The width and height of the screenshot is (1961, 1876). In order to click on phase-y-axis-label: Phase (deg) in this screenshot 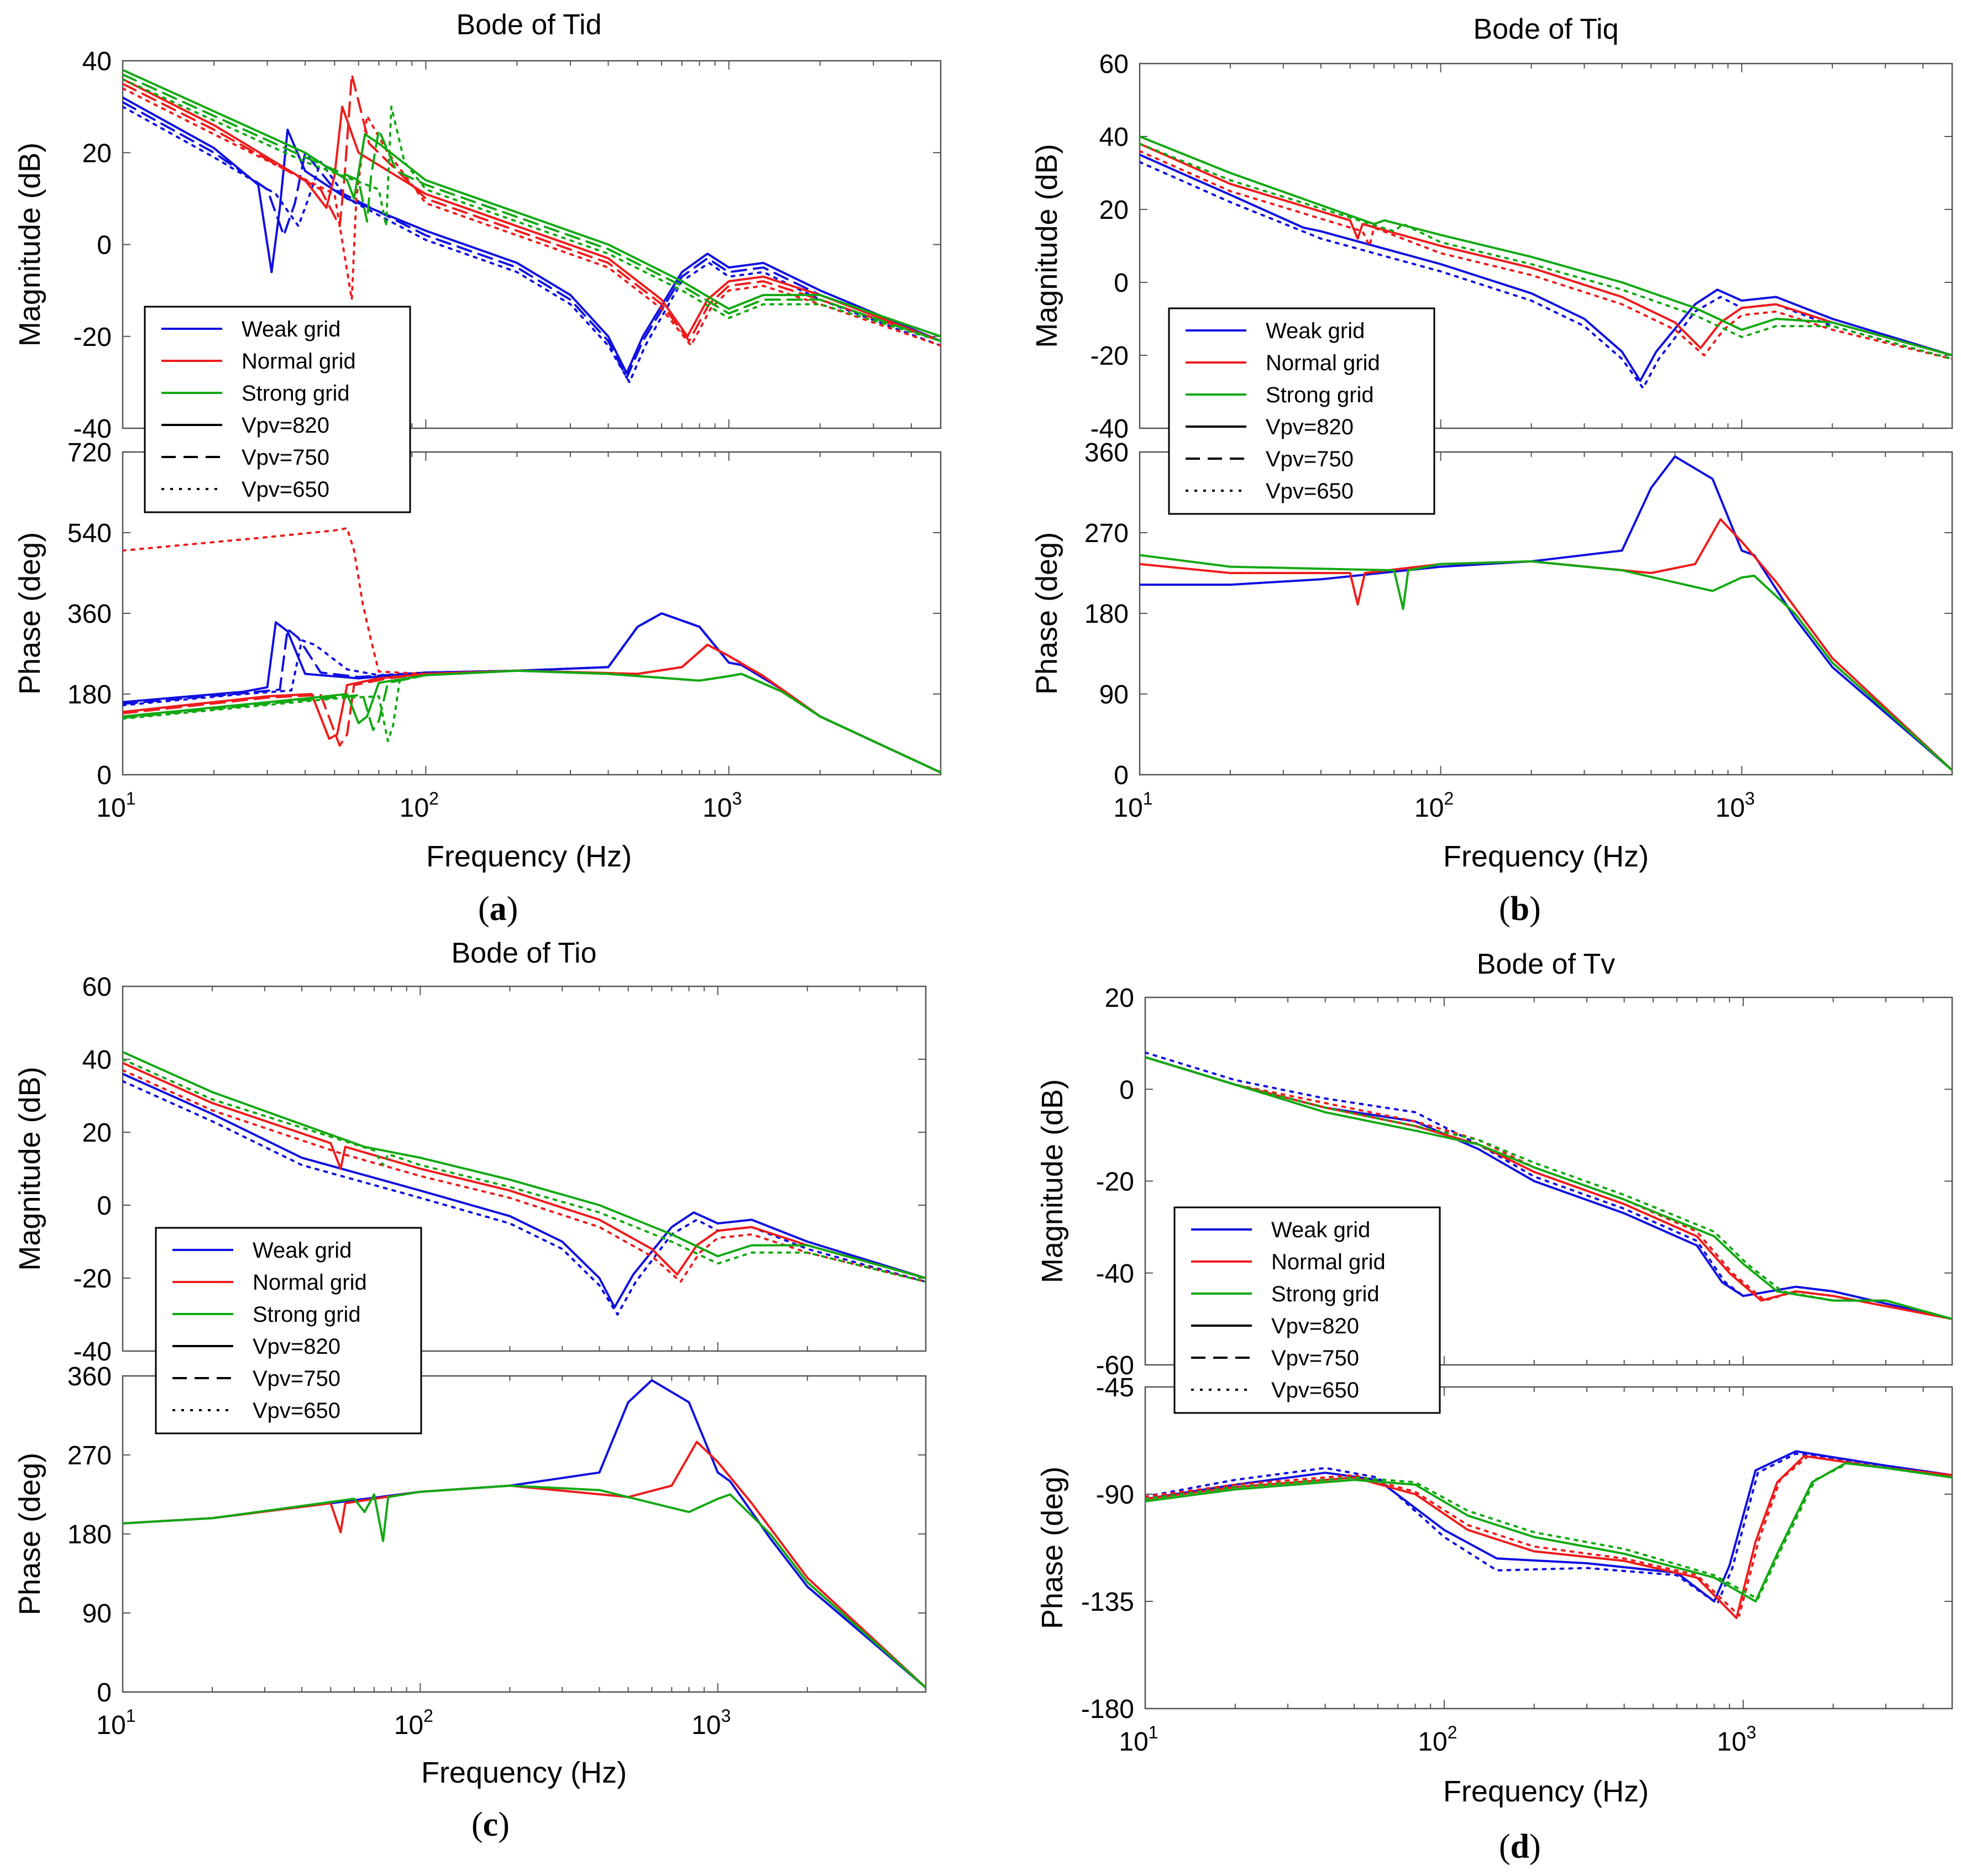, I will do `click(1053, 1548)`.